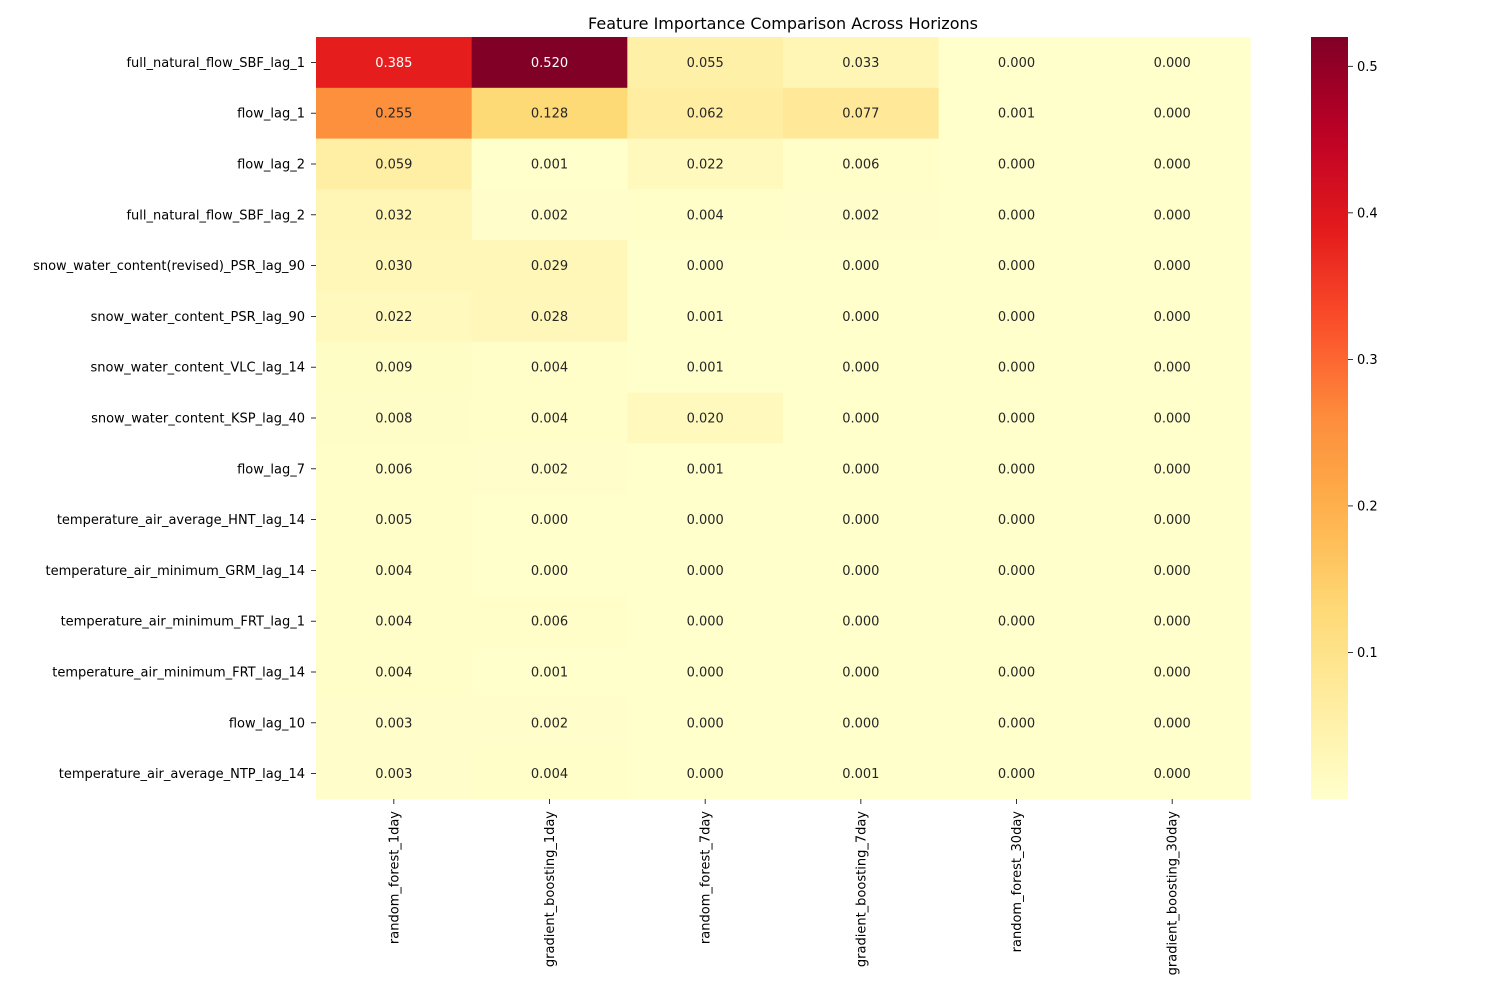 The image size is (1500, 1000). I want to click on row-label: snow_water_content_KSP_lag_40, so click(198, 419).